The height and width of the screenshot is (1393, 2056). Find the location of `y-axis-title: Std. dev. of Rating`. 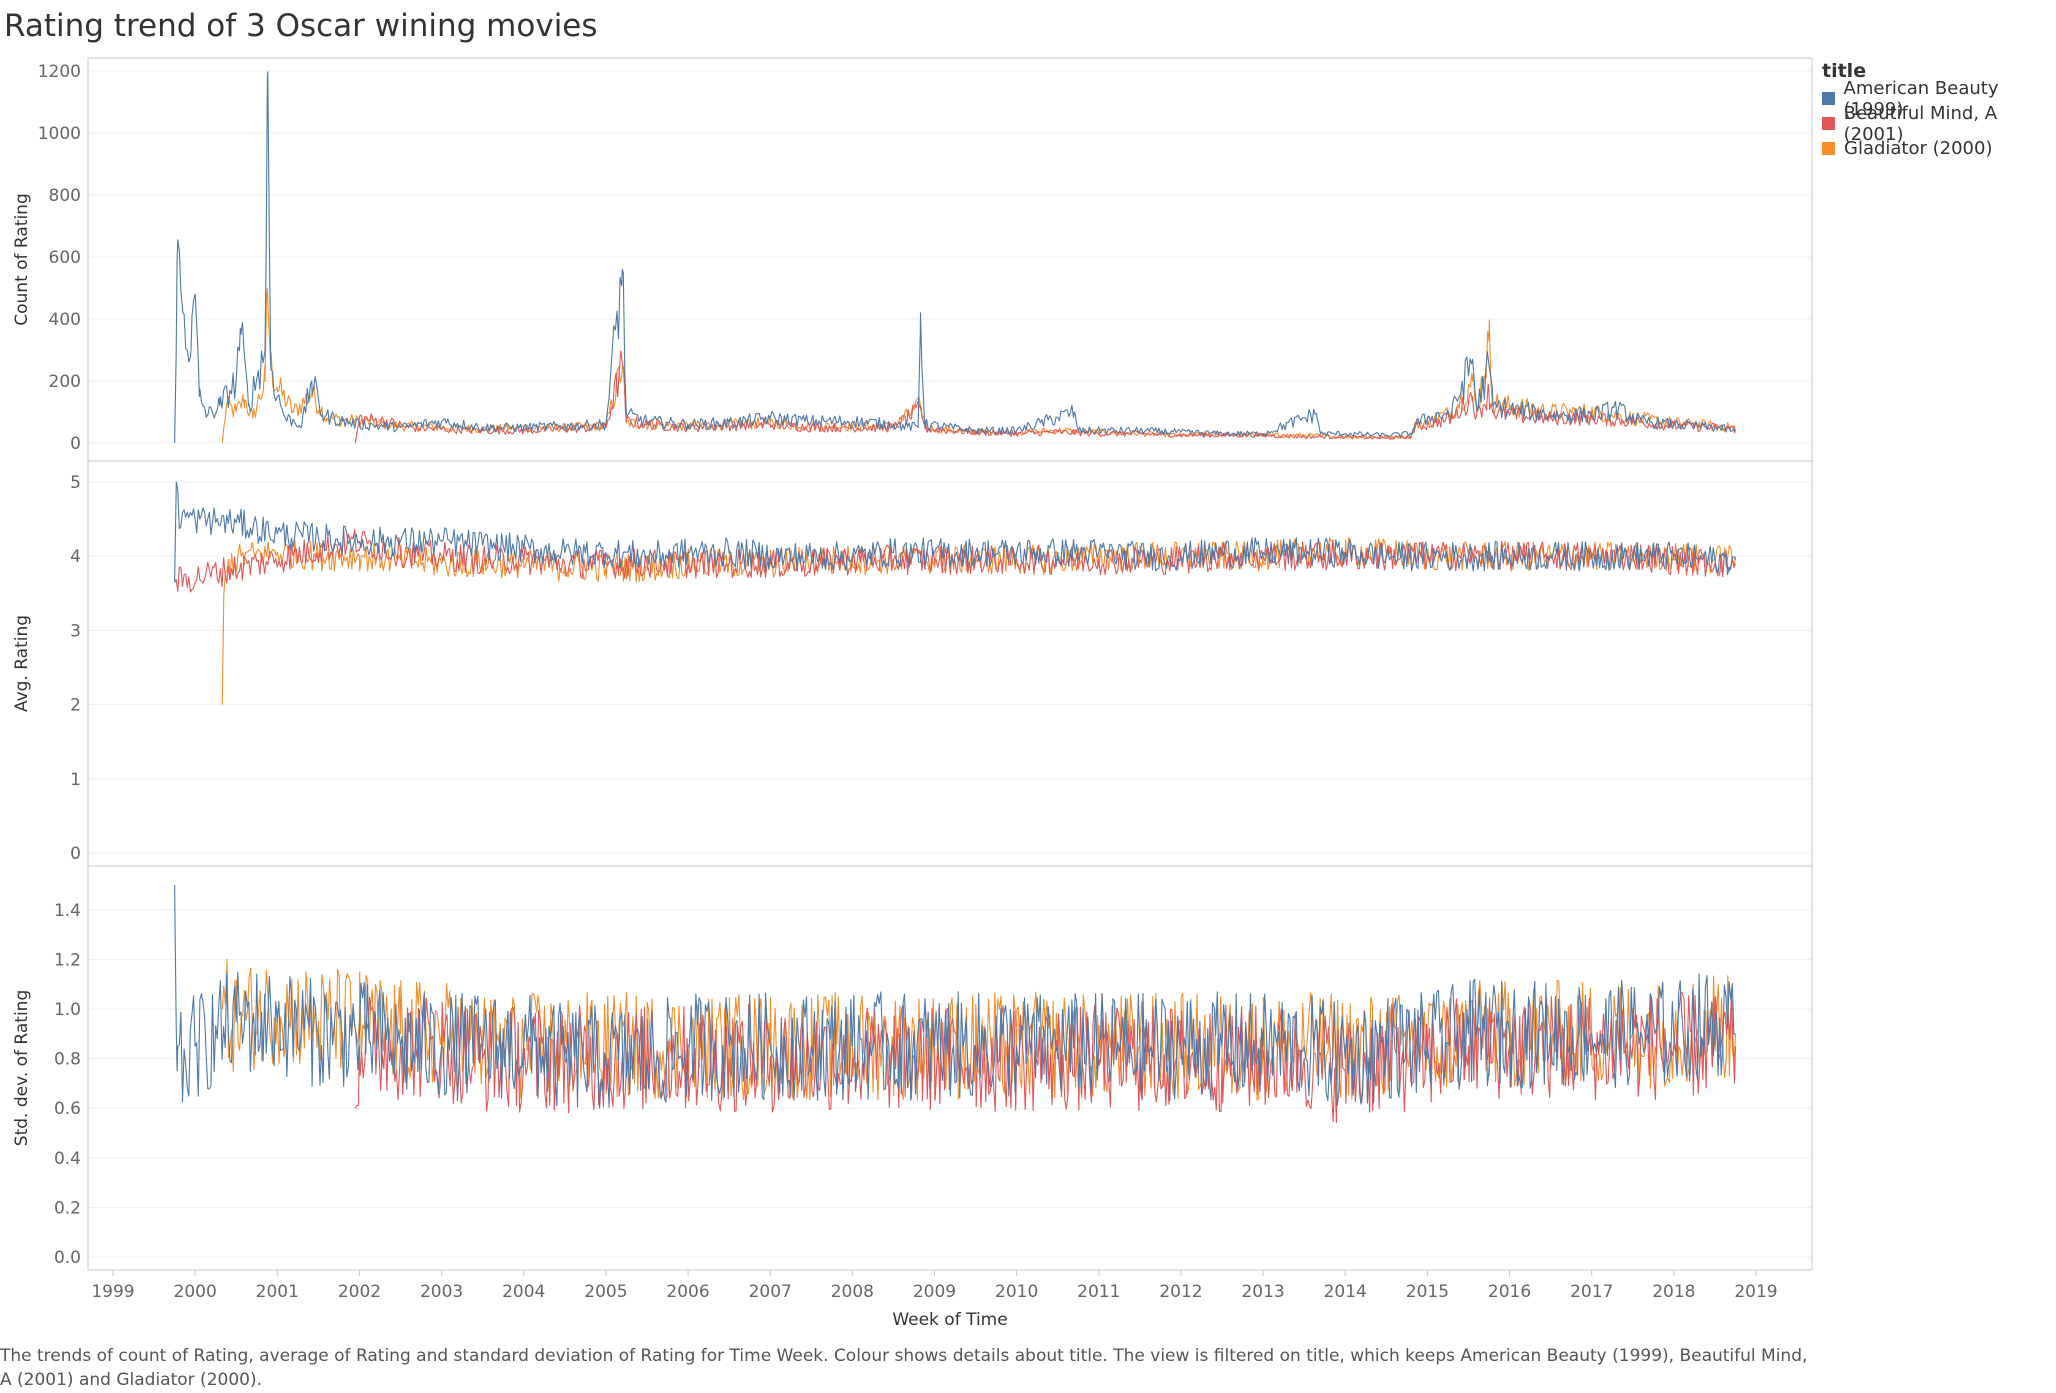

y-axis-title: Std. dev. of Rating is located at coordinates (22, 1068).